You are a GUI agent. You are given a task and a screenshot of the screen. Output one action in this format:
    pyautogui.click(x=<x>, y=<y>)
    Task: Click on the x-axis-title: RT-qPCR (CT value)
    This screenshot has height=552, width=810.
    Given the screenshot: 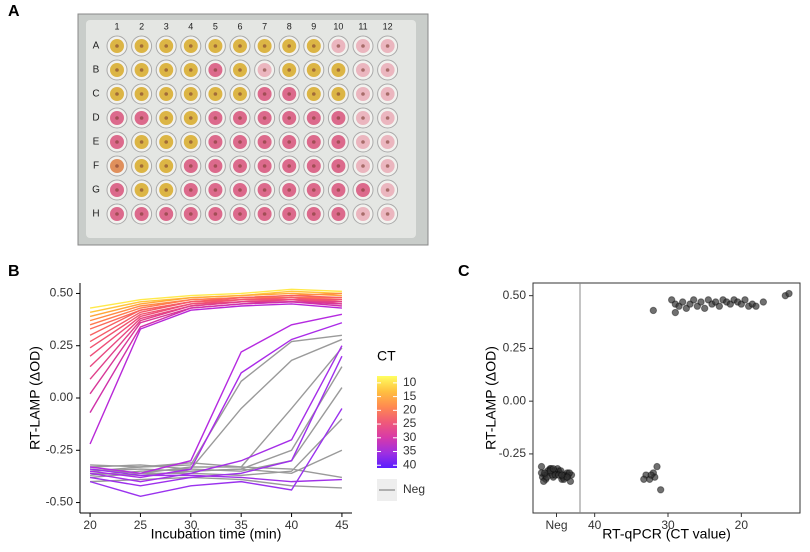 What is the action you would take?
    pyautogui.click(x=666, y=534)
    